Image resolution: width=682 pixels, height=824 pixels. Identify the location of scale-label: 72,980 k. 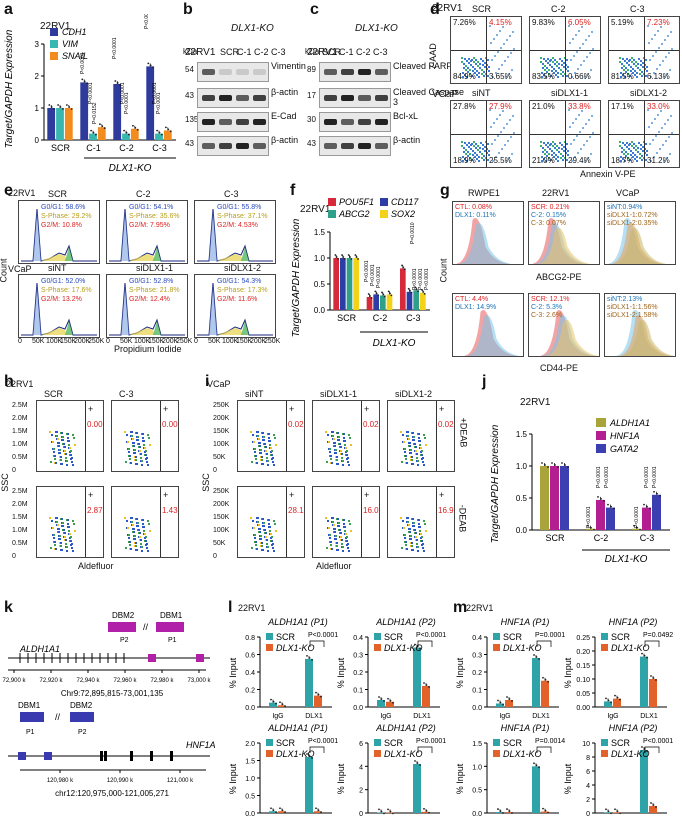
(162, 681).